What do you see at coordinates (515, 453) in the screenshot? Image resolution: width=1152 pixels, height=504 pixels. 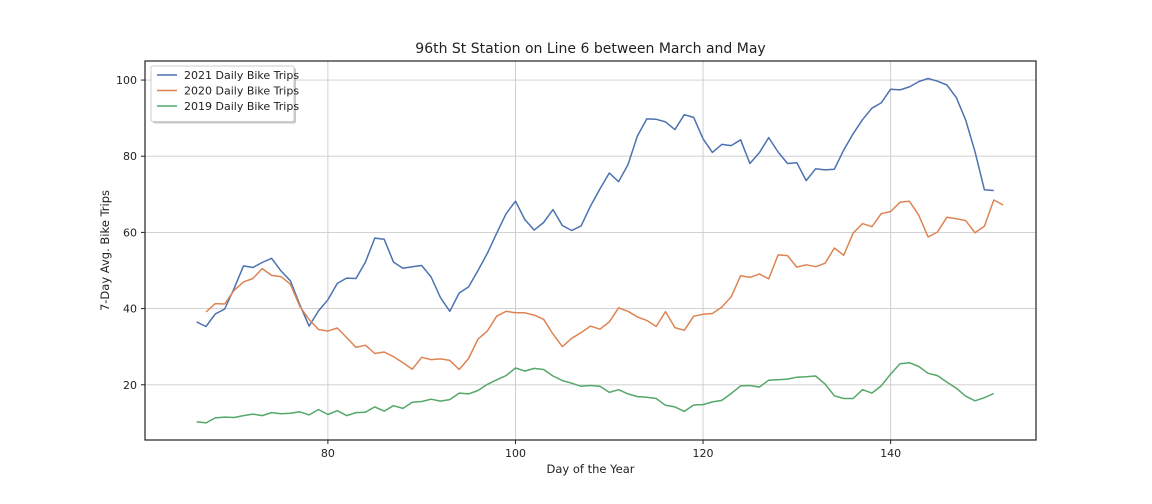 I see `x-tick-label: 100` at bounding box center [515, 453].